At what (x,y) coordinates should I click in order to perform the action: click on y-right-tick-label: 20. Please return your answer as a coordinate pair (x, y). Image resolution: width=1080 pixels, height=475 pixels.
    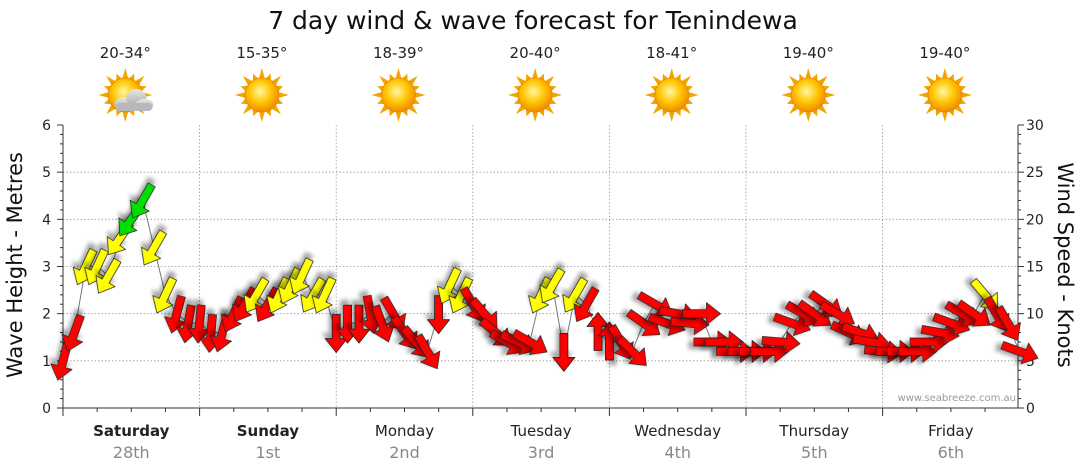
    Looking at the image, I should click on (1035, 220).